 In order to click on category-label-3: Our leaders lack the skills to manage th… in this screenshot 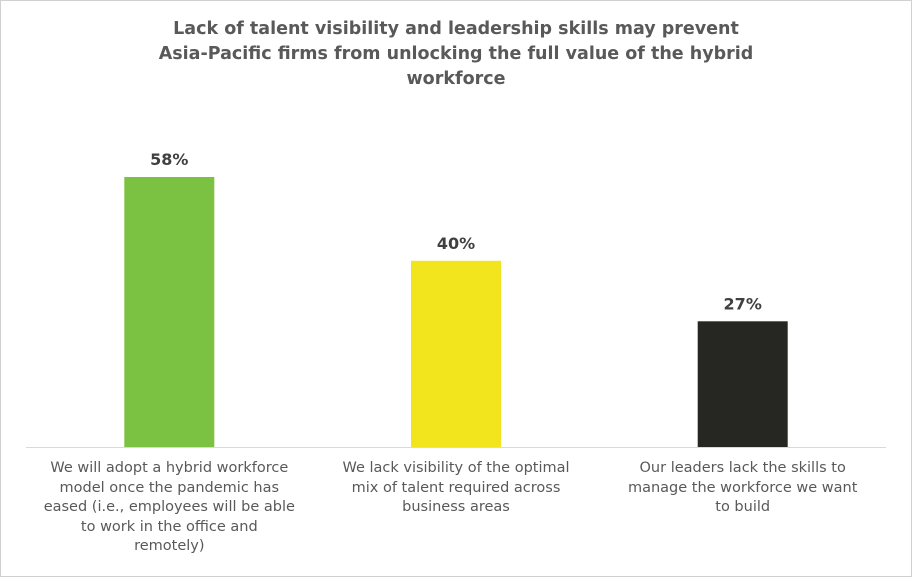, I will do `click(742, 487)`.